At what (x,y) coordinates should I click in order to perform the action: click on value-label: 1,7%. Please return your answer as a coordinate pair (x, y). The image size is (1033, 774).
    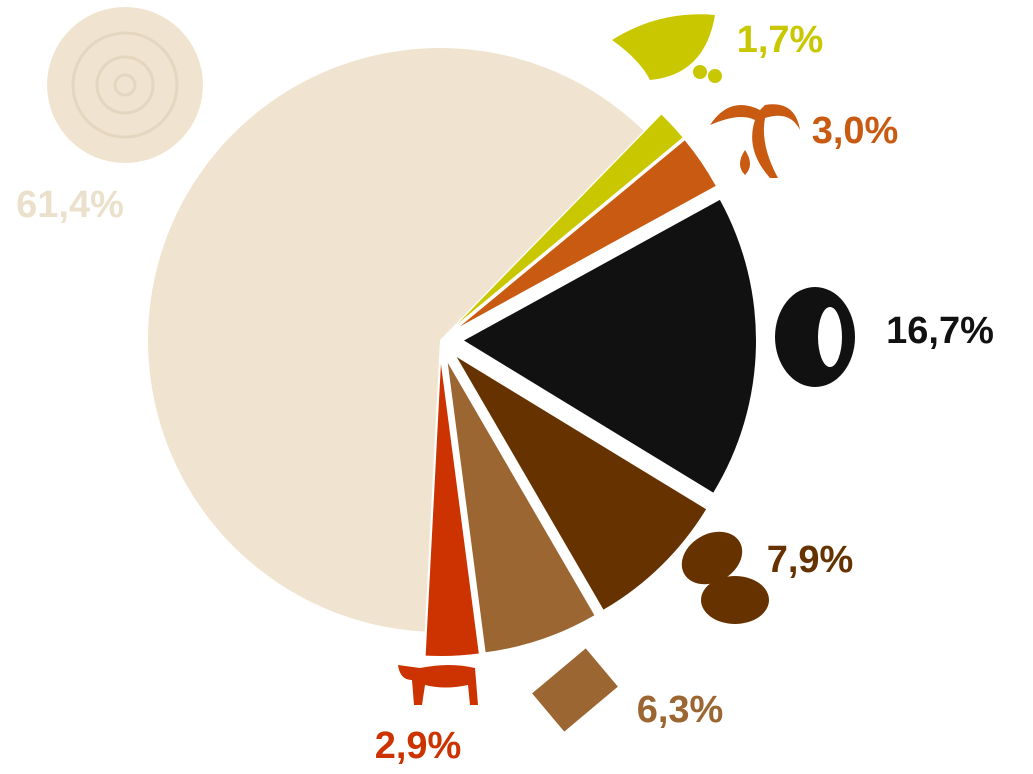
    Looking at the image, I should click on (780, 40).